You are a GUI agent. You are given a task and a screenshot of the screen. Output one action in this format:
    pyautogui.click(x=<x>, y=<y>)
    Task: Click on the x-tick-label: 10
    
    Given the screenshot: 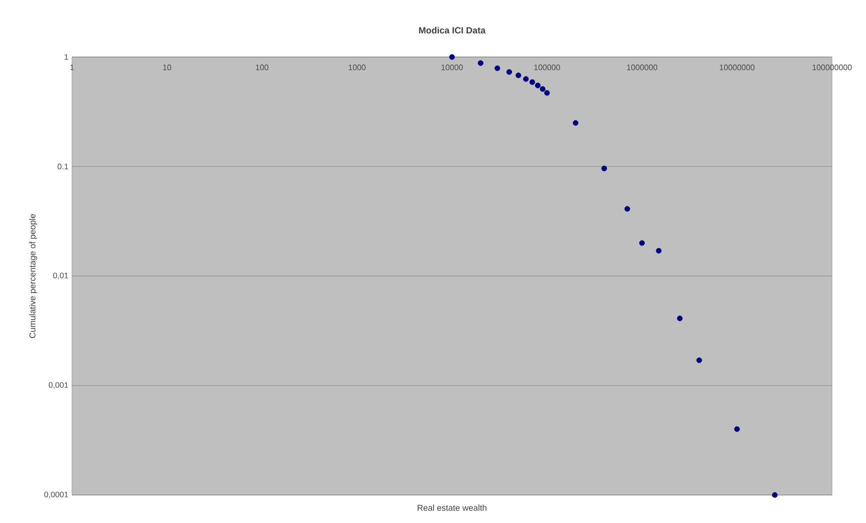 What is the action you would take?
    pyautogui.click(x=167, y=67)
    